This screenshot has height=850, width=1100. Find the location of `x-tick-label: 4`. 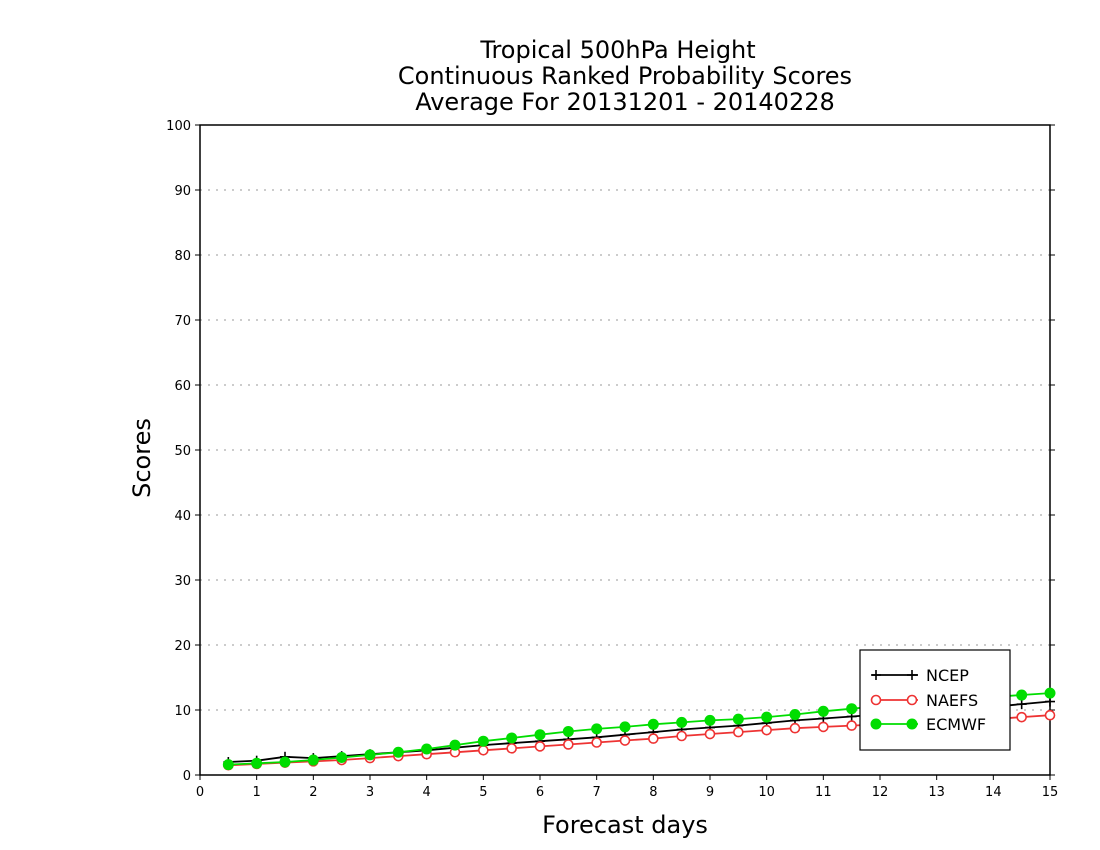

x-tick-label: 4 is located at coordinates (427, 792).